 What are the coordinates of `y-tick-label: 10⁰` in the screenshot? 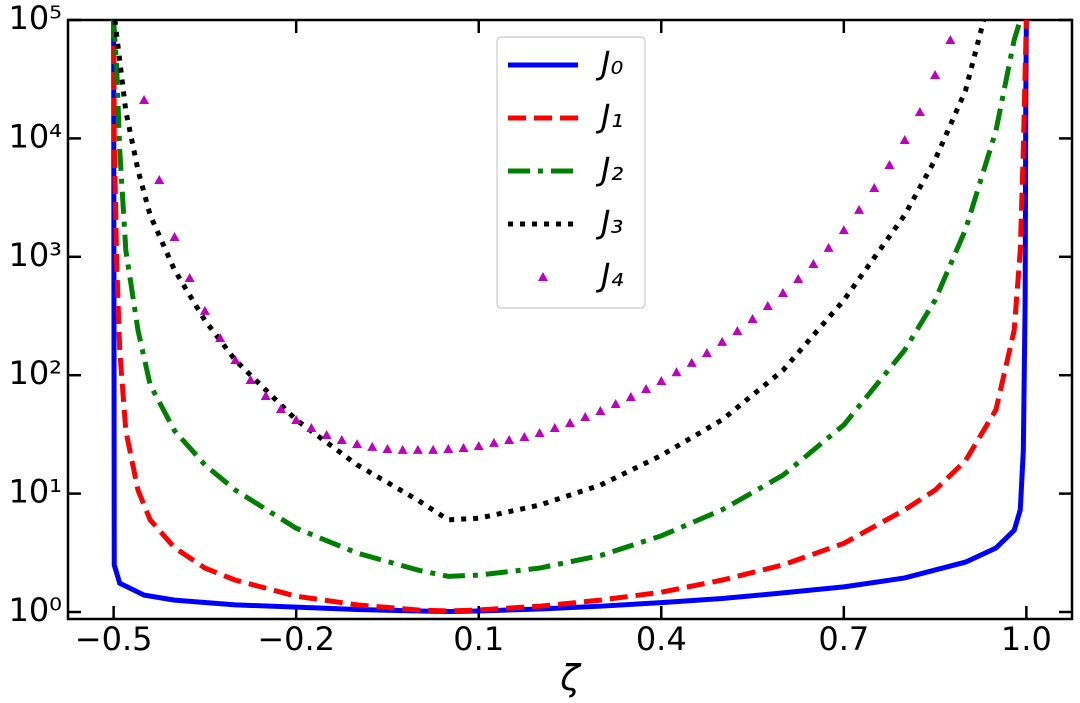 It's located at (35, 610).